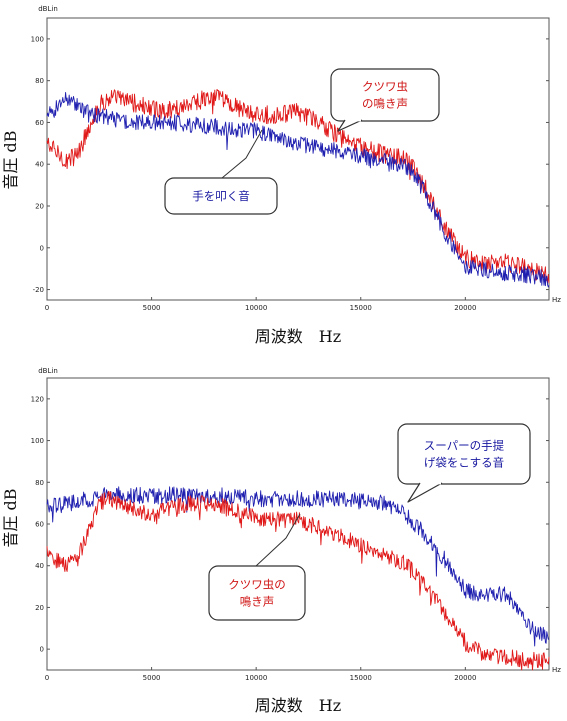 This screenshot has width=567, height=721. I want to click on callout-text: 手を叩く音, so click(221, 196).